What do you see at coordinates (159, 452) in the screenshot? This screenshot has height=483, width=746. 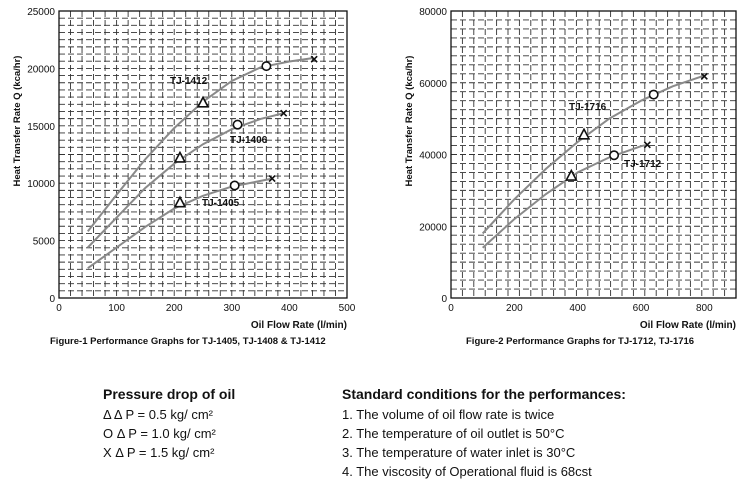 I see `legend-row-cross: X Δ P = 1.5 kg/ cm²` at bounding box center [159, 452].